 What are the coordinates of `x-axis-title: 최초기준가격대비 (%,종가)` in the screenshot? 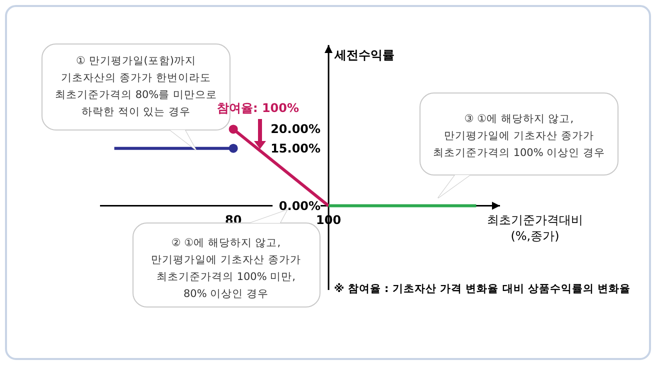 It's located at (535, 227).